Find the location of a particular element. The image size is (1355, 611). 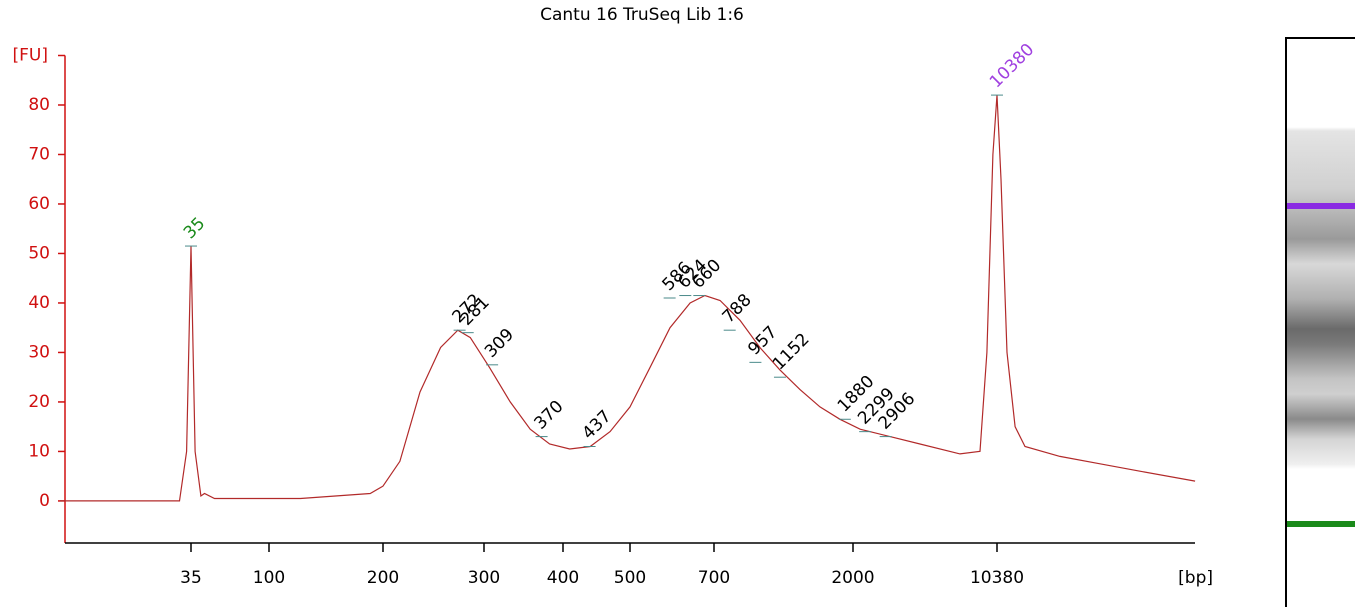

x-tick-label: 200 is located at coordinates (383, 578).